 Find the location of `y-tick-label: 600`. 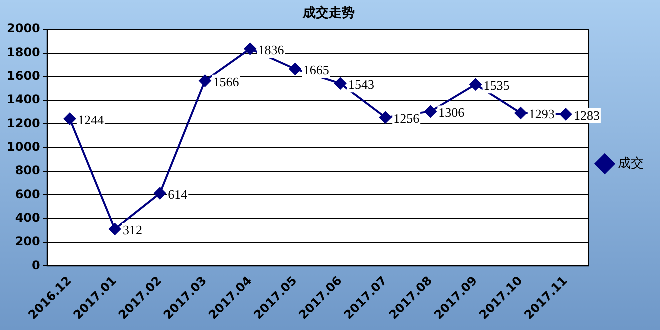

y-tick-label: 600 is located at coordinates (27, 194).